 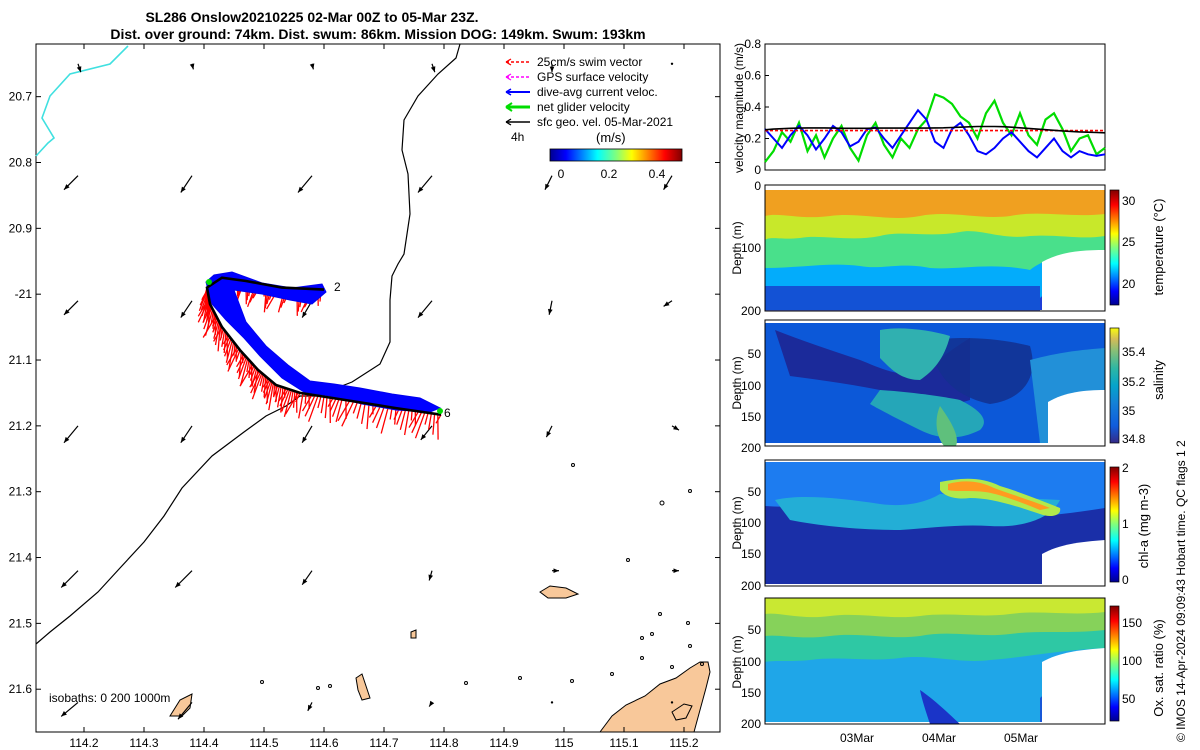 What do you see at coordinates (1134, 382) in the screenshot?
I see `salinity-cbar-tick: 35.2` at bounding box center [1134, 382].